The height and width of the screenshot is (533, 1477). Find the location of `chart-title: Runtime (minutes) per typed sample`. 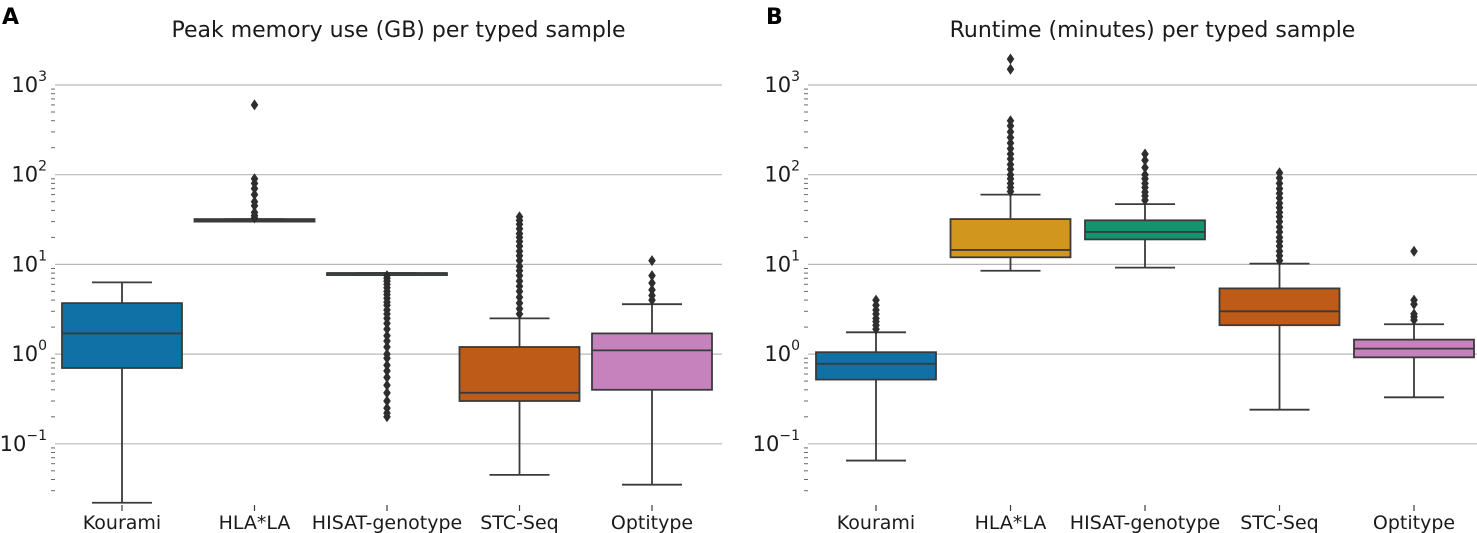

chart-title: Runtime (minutes) per typed sample is located at coordinates (1153, 30).